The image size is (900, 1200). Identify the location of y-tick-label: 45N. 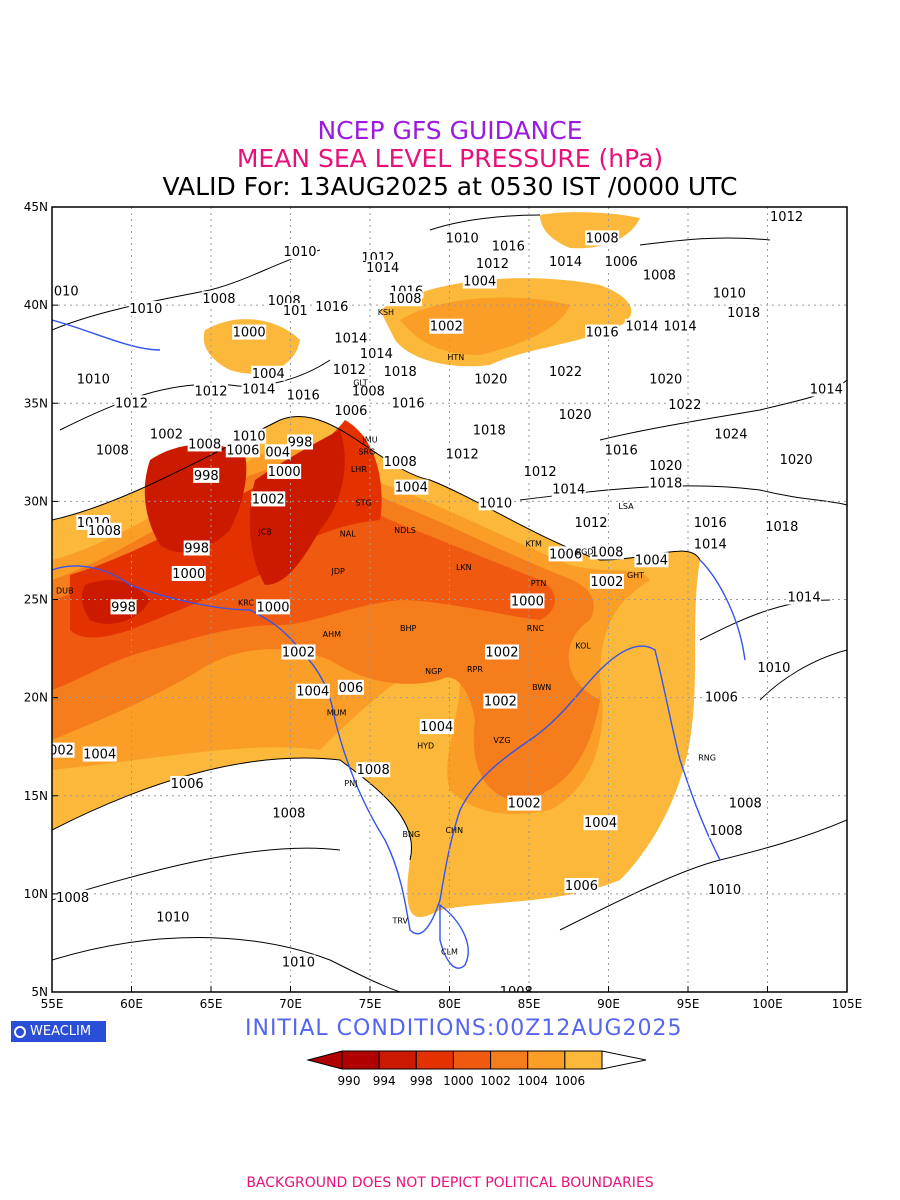
(36, 207).